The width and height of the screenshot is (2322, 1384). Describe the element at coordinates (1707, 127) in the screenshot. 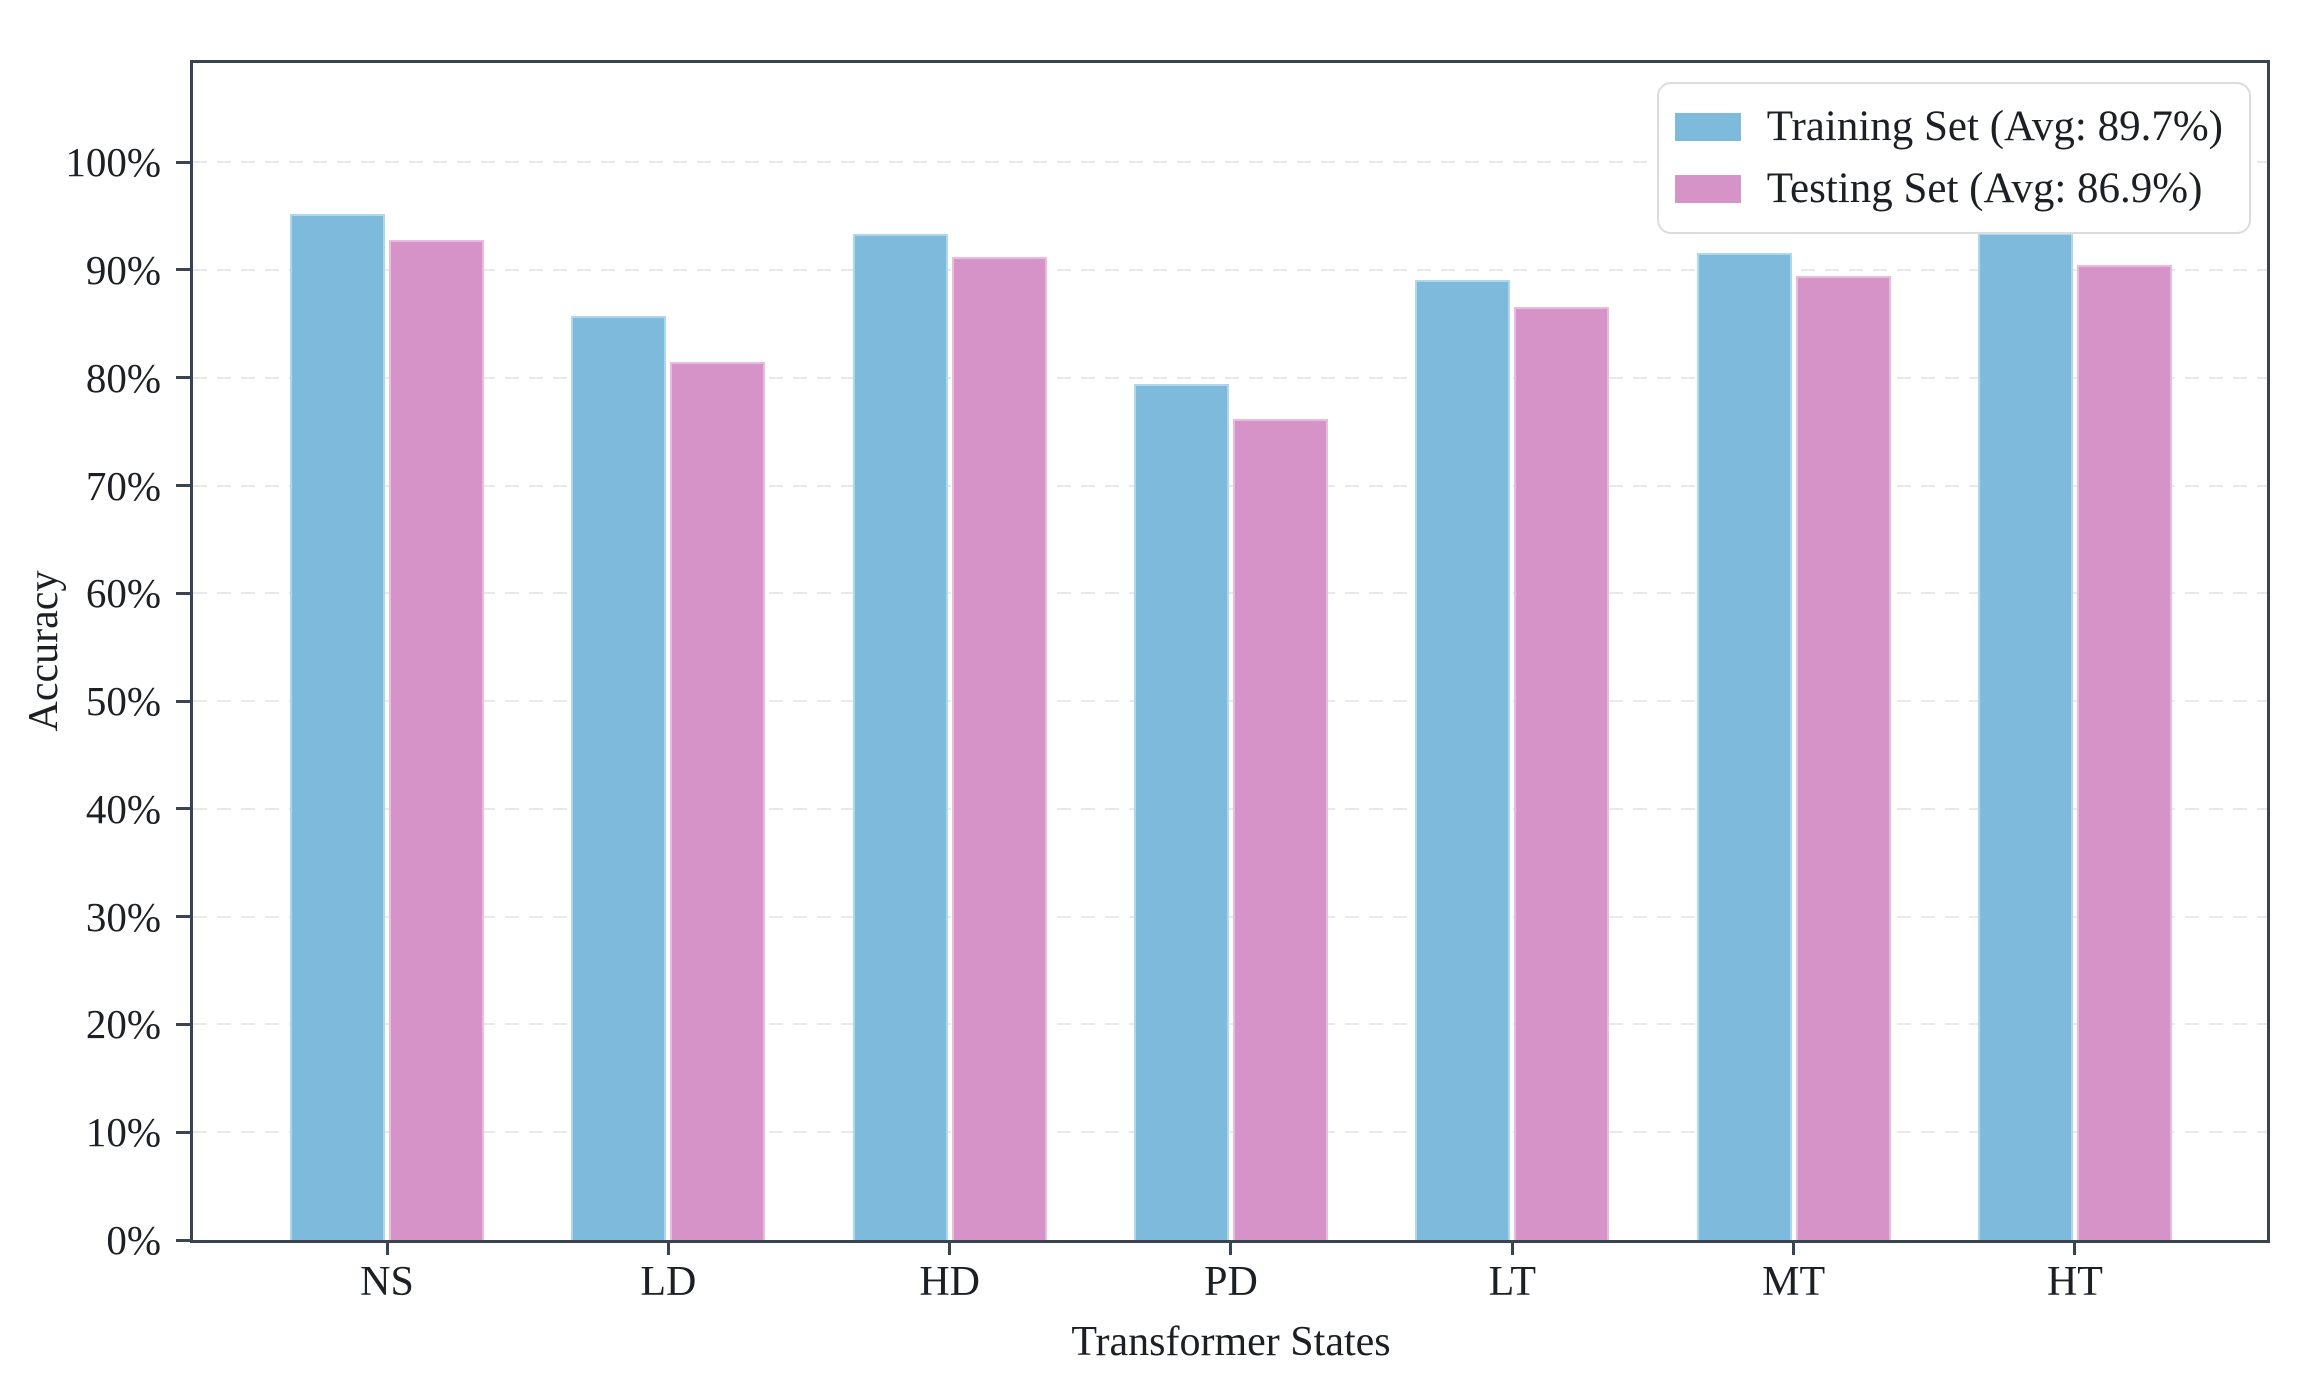

I see `legend-swatch-training-set` at that location.